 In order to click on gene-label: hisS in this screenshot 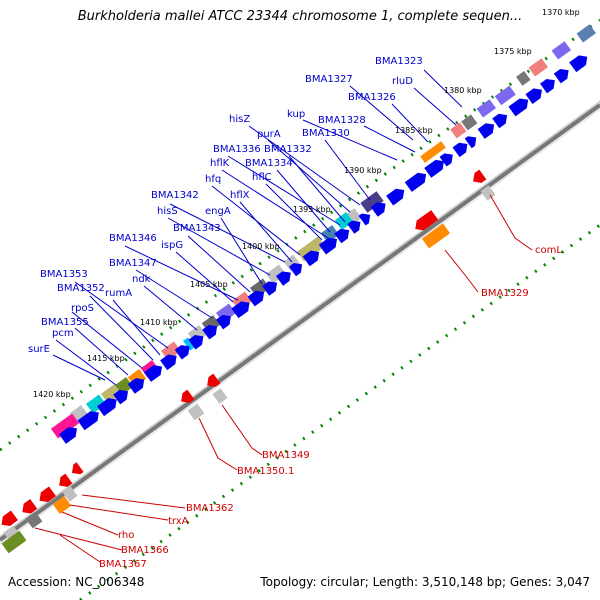, I will do `click(167, 211)`.